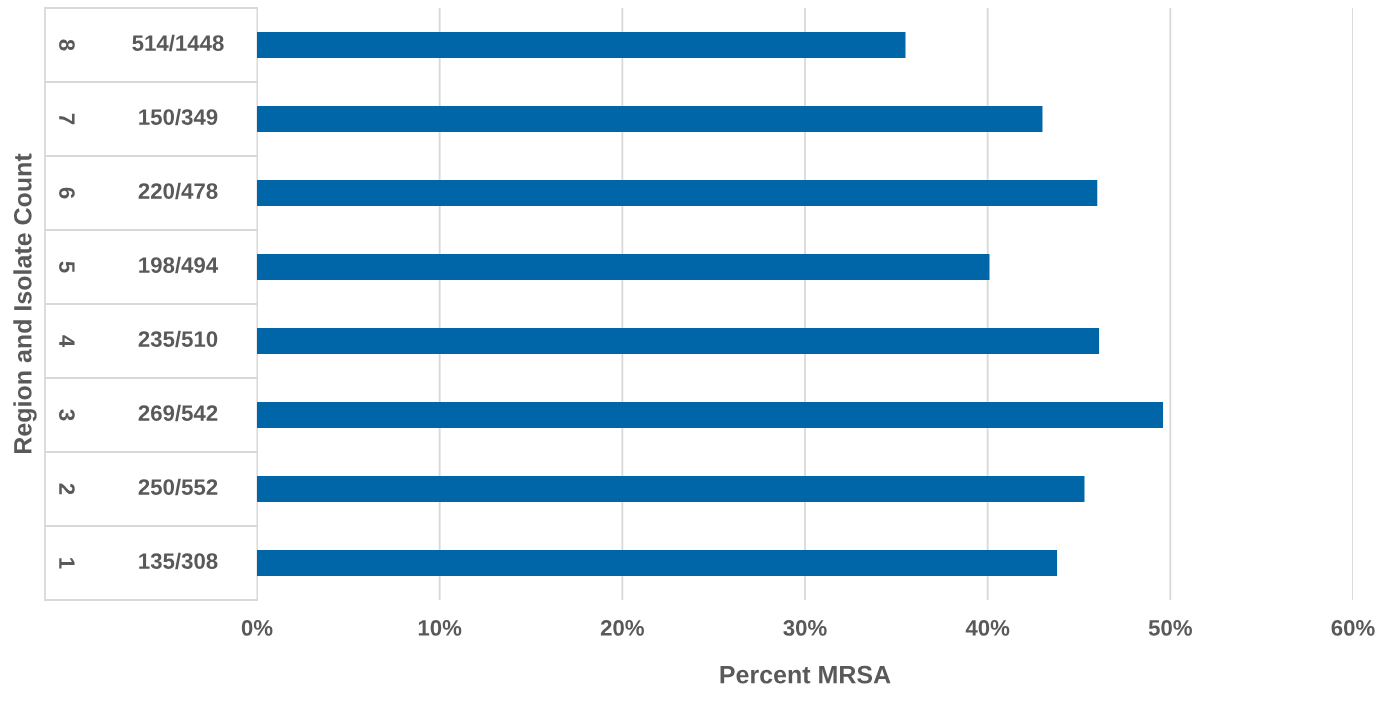 The height and width of the screenshot is (701, 1380). I want to click on text: 3, so click(67, 415).